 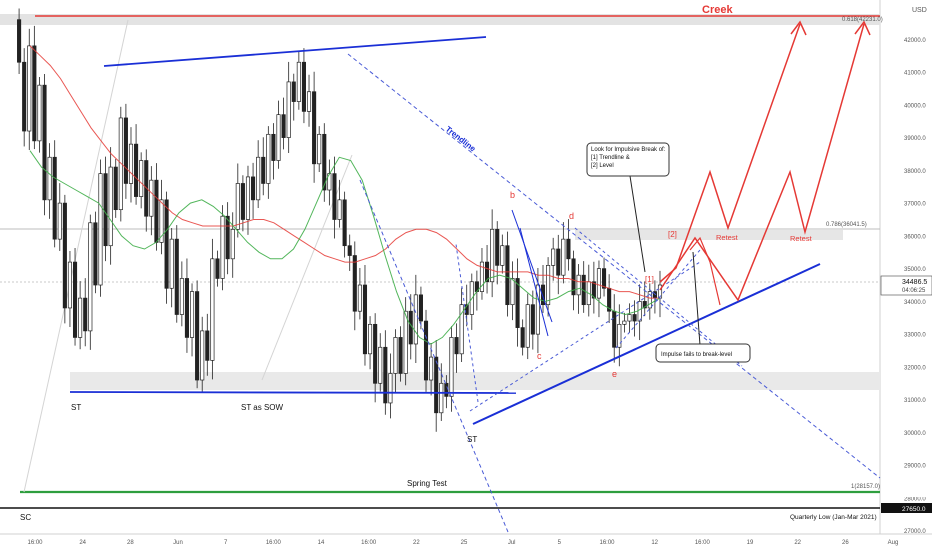 I want to click on wave-2-label: [2], so click(x=672, y=234).